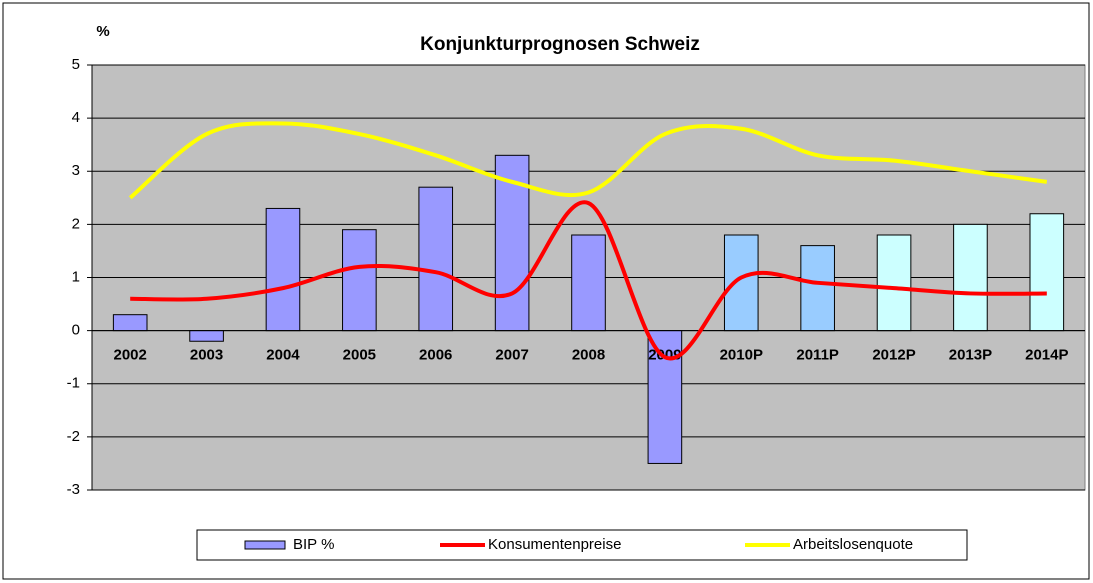 This screenshot has height=583, width=1093. What do you see at coordinates (283, 355) in the screenshot?
I see `x-tick-label: 2004` at bounding box center [283, 355].